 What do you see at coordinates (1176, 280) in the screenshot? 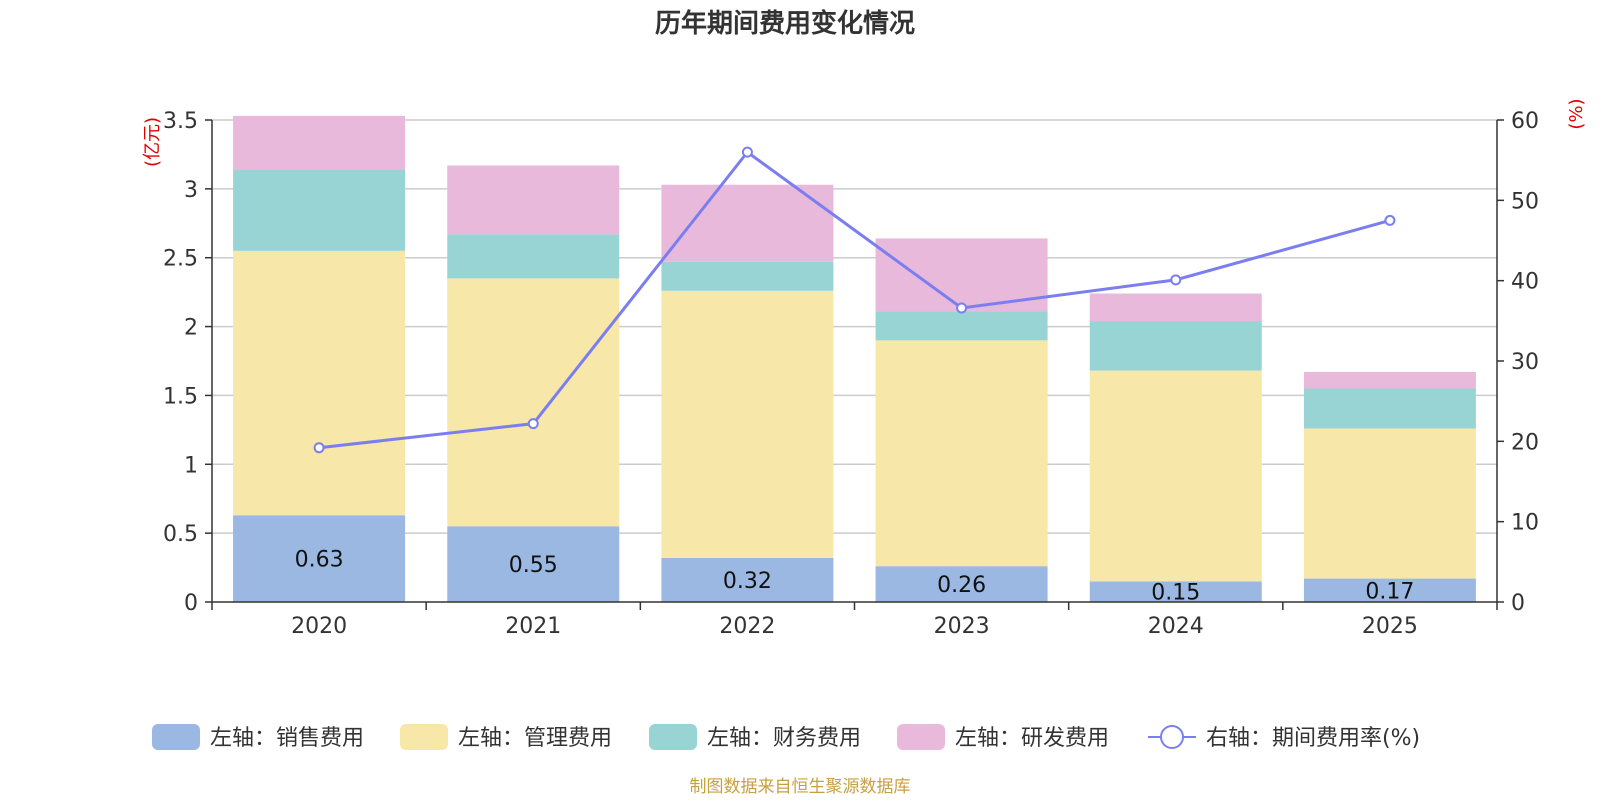
I see `rate-point-2024` at bounding box center [1176, 280].